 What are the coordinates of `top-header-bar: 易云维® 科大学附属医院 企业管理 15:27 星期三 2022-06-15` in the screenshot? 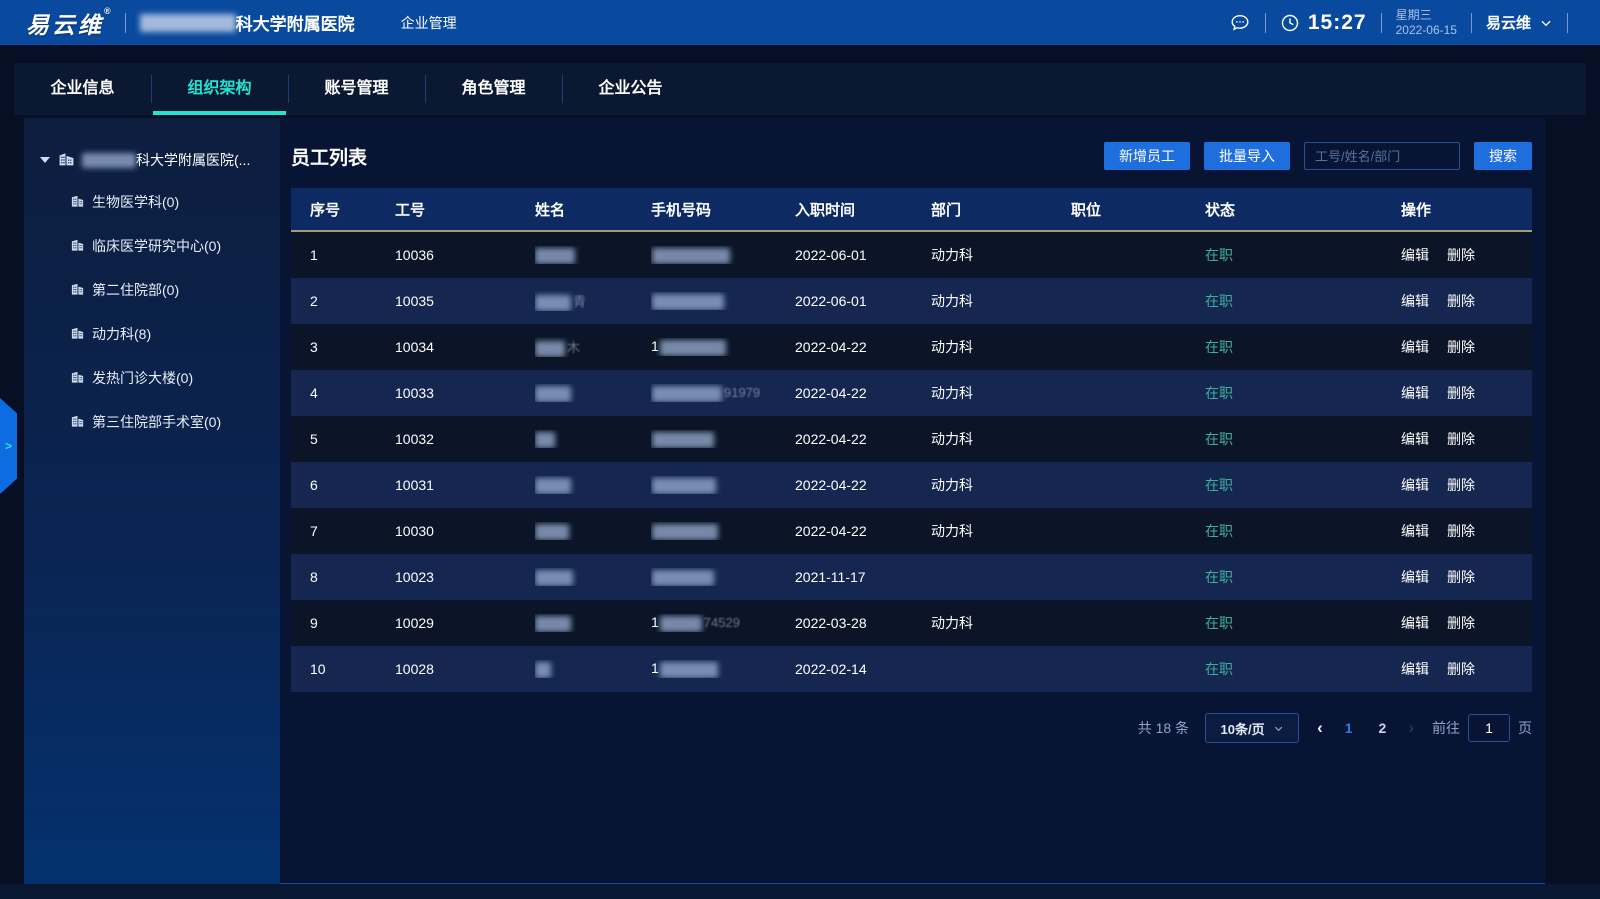 It's located at (800, 22).